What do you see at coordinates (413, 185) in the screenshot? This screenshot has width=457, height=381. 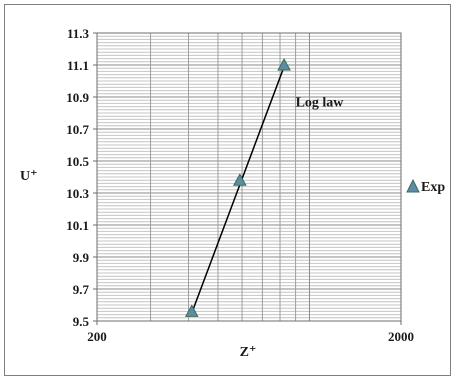 I see `legend-marker-exp` at bounding box center [413, 185].